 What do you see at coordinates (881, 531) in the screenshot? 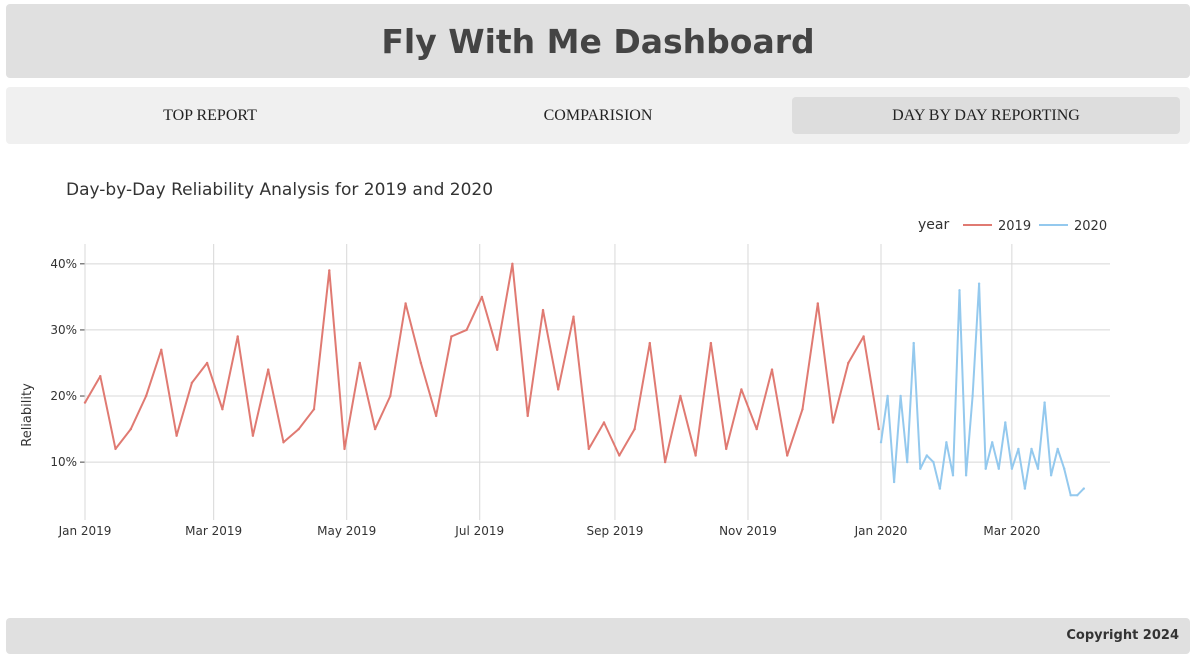
I see `x-tick-label: Jan 2020` at bounding box center [881, 531].